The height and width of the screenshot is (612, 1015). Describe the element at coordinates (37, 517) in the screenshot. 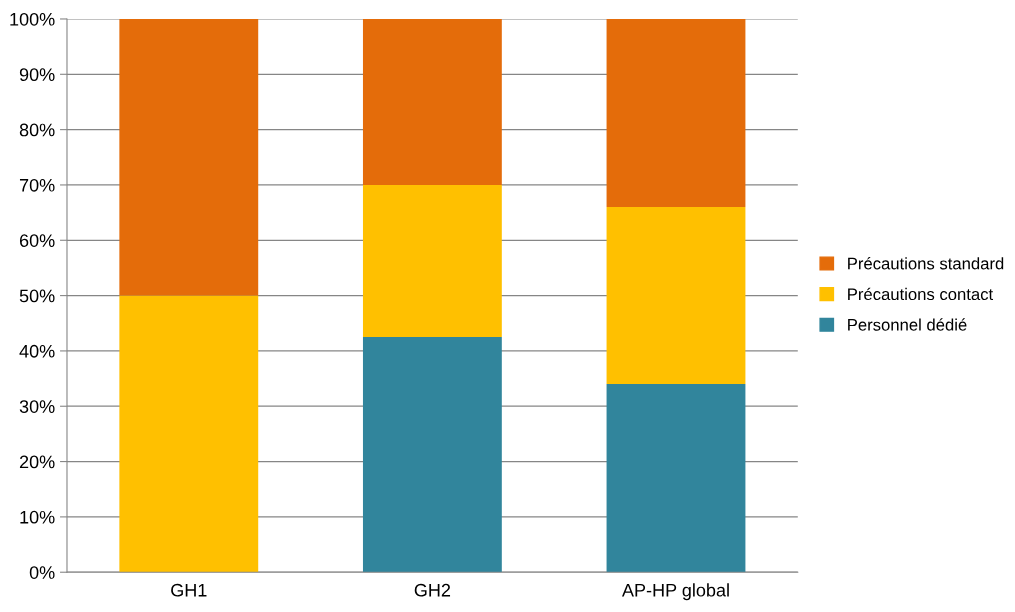

I see `y-tick-label: 10%` at that location.